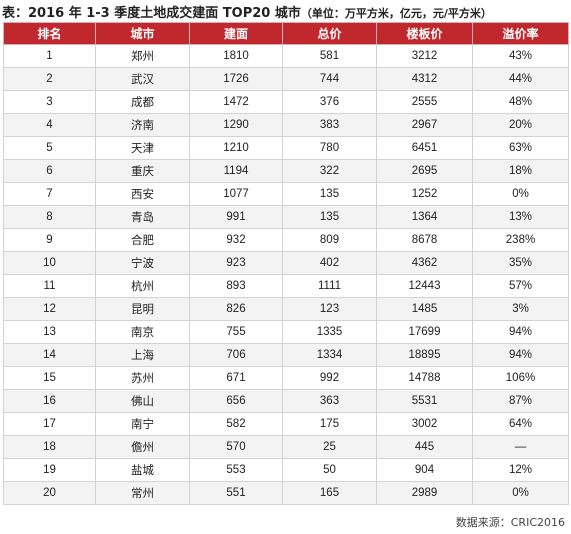 The height and width of the screenshot is (534, 571). What do you see at coordinates (49, 309) in the screenshot?
I see `cell-rank: 12` at bounding box center [49, 309].